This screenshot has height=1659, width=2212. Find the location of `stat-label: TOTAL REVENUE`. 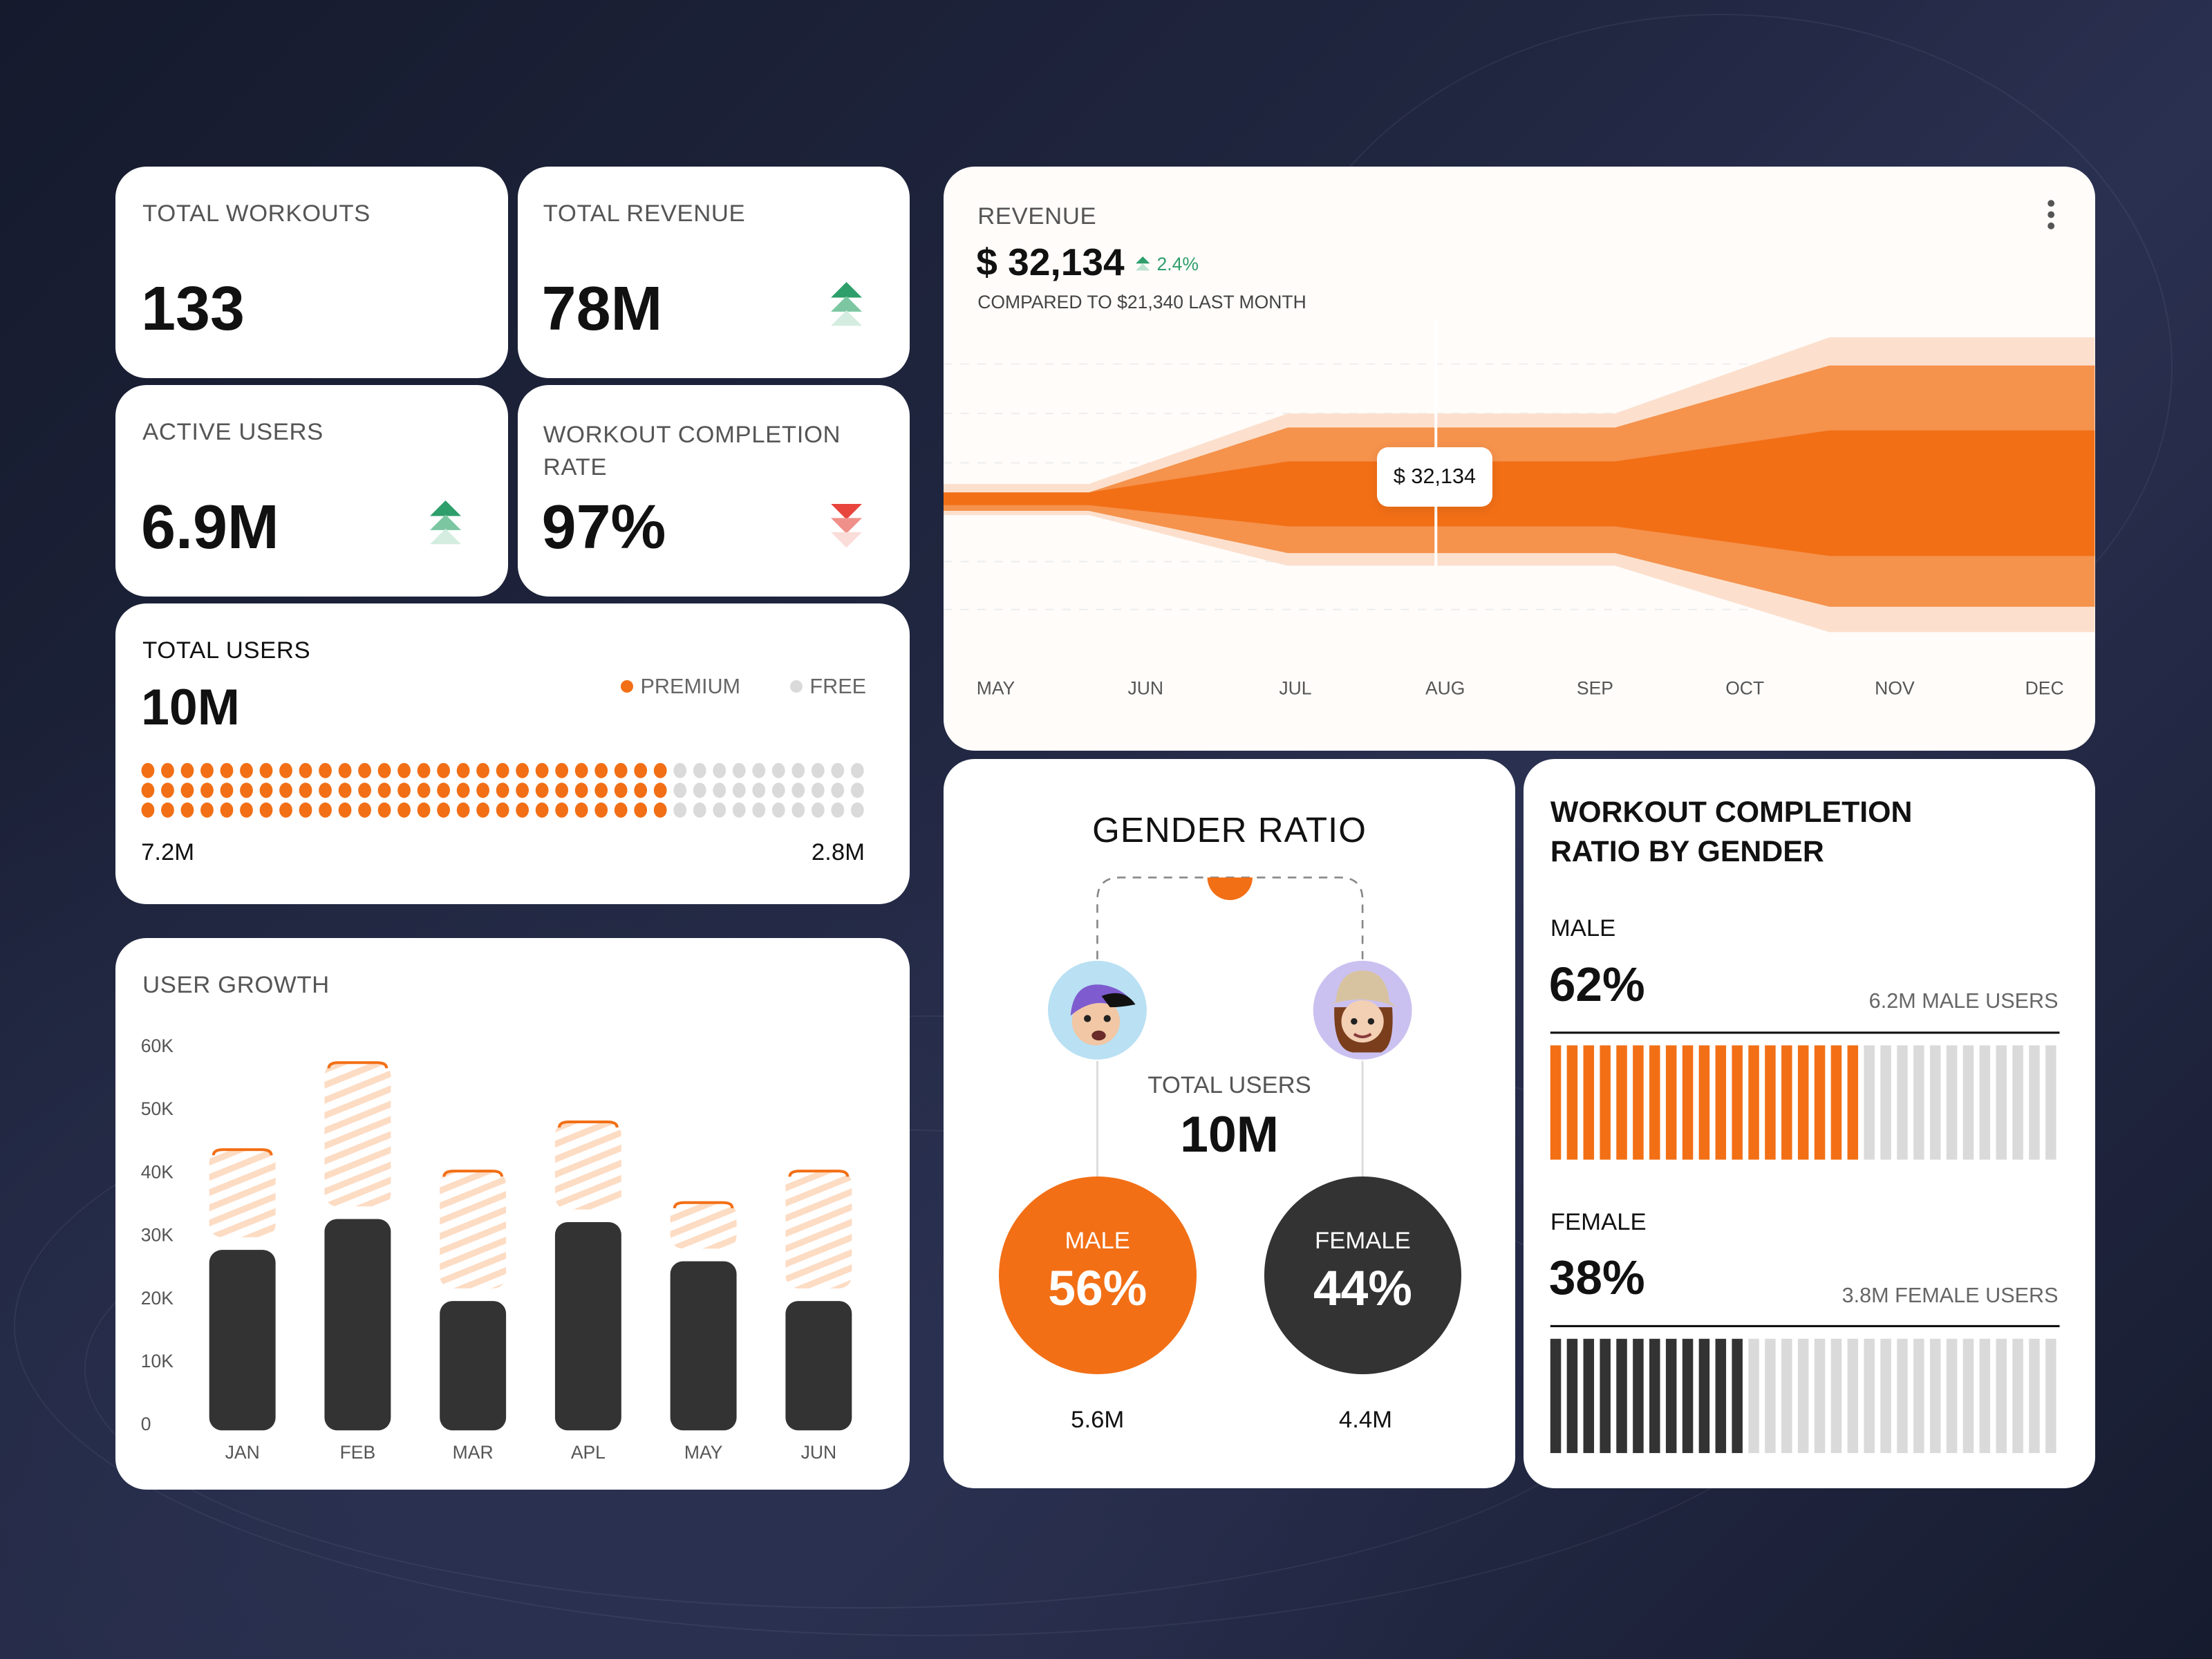

stat-label: TOTAL REVENUE is located at coordinates (644, 214).